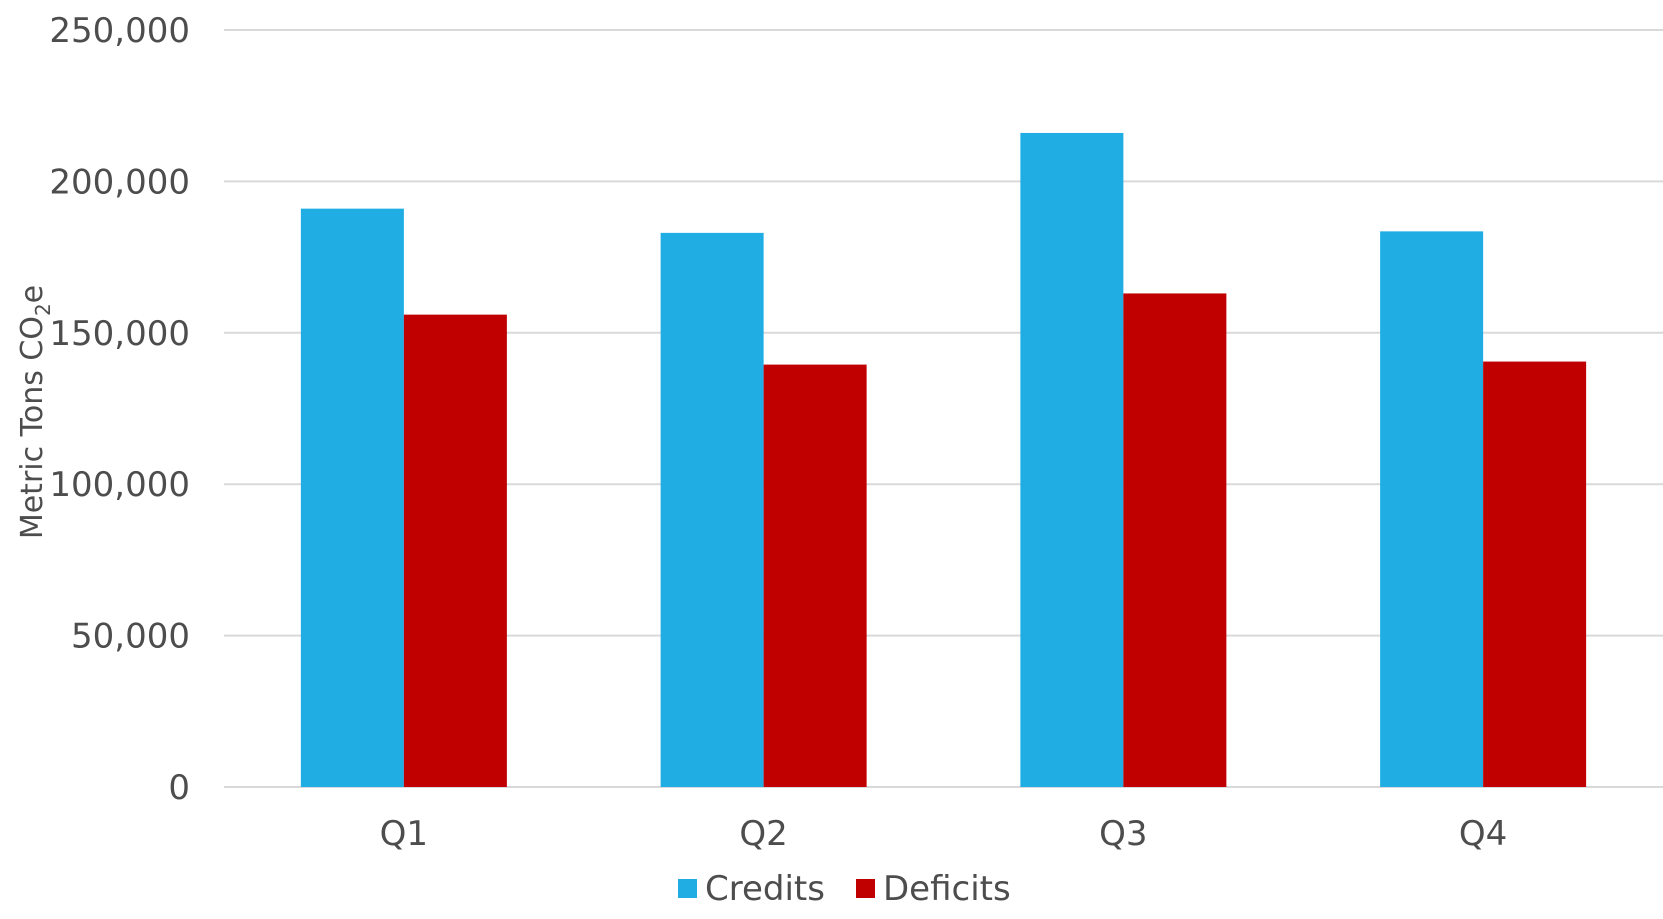 The height and width of the screenshot is (919, 1663). Describe the element at coordinates (712, 510) in the screenshot. I see `bar-credits-q2` at that location.